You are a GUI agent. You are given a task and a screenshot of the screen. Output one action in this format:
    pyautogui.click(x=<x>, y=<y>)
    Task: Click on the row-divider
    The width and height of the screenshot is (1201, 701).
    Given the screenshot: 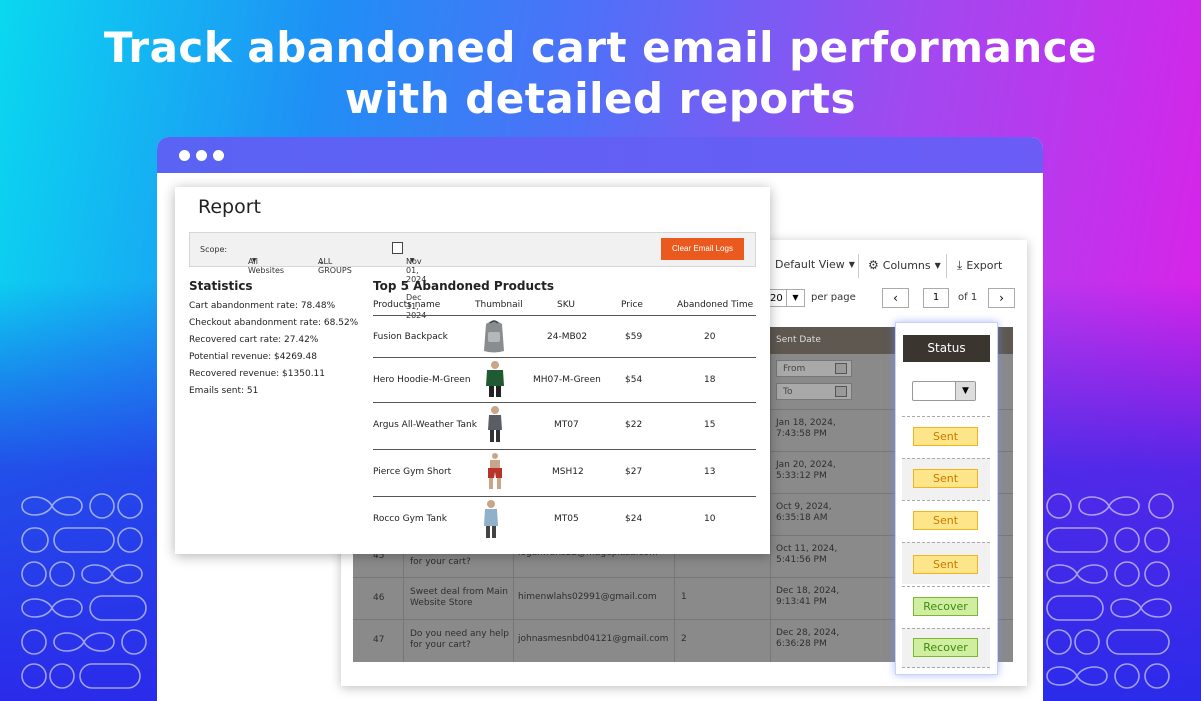 What is the action you would take?
    pyautogui.click(x=683, y=619)
    